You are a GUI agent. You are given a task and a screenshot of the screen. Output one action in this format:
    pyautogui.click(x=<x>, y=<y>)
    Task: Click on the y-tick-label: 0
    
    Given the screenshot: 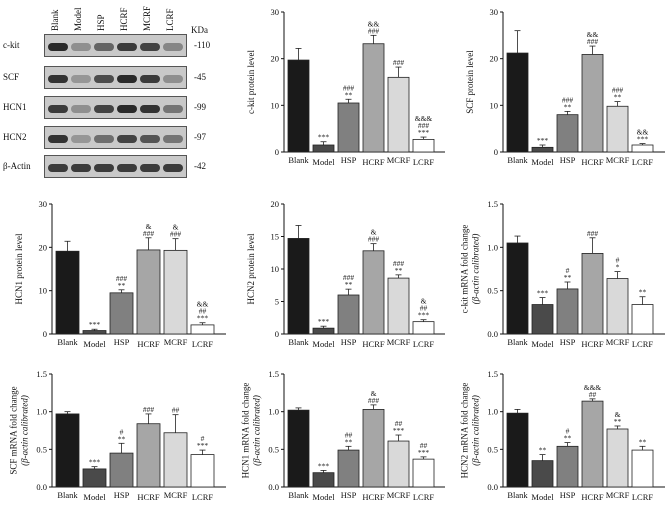 What is the action you would take?
    pyautogui.click(x=277, y=334)
    